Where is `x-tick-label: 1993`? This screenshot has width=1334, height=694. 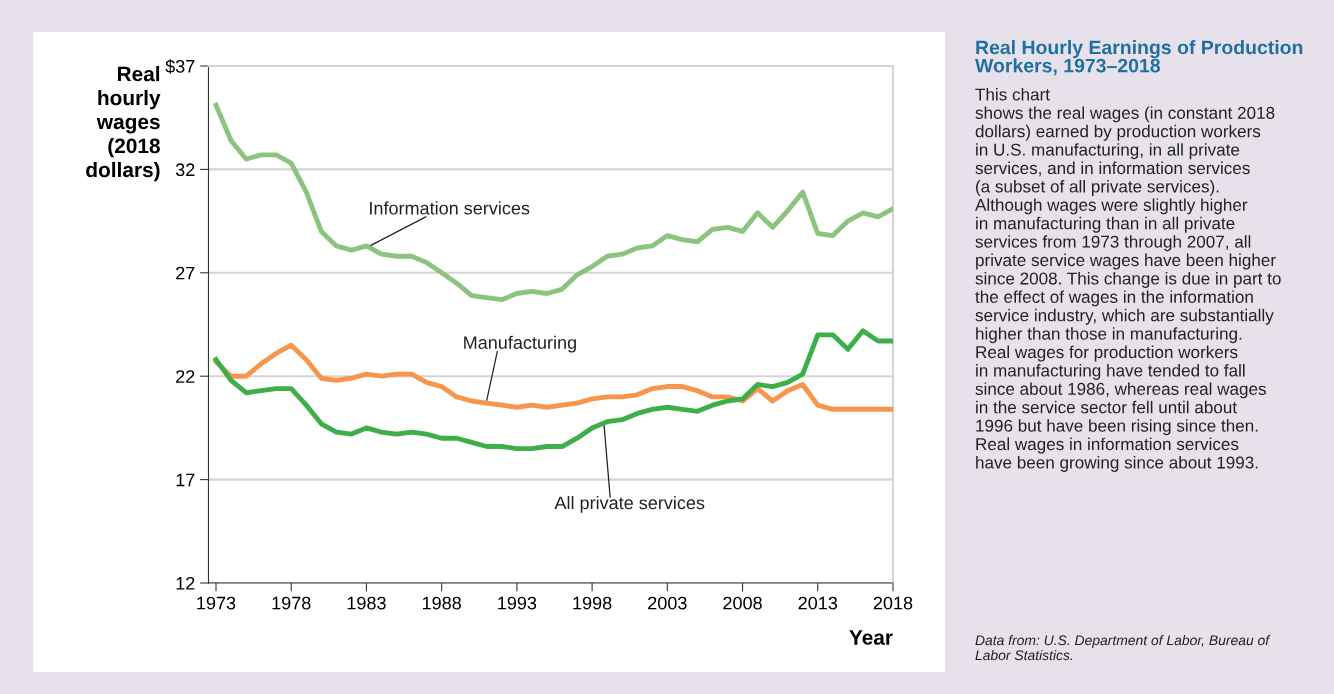
x-tick-label: 1993 is located at coordinates (517, 603).